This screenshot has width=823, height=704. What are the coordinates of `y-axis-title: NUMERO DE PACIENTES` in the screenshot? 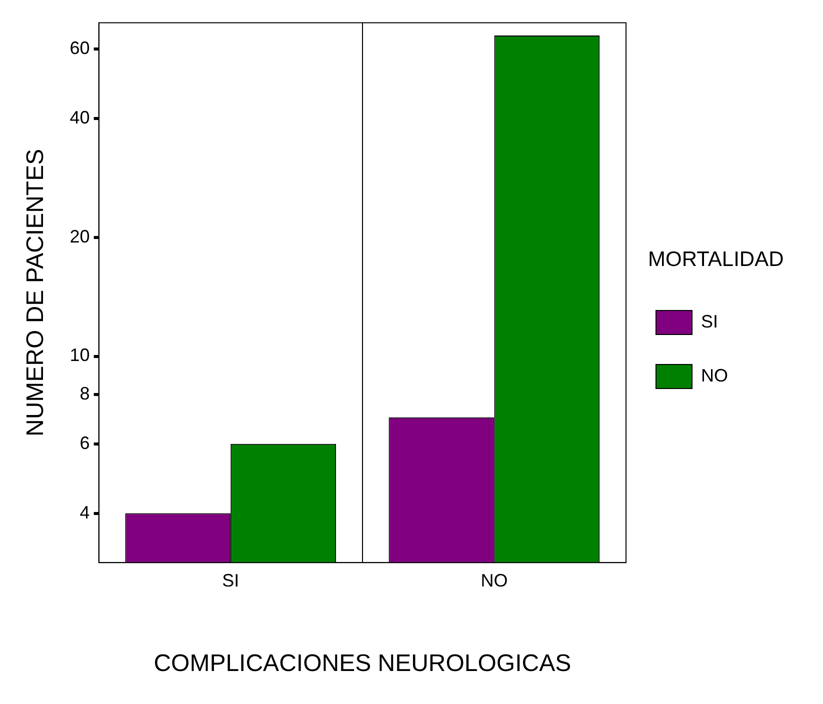 It's located at (36, 292).